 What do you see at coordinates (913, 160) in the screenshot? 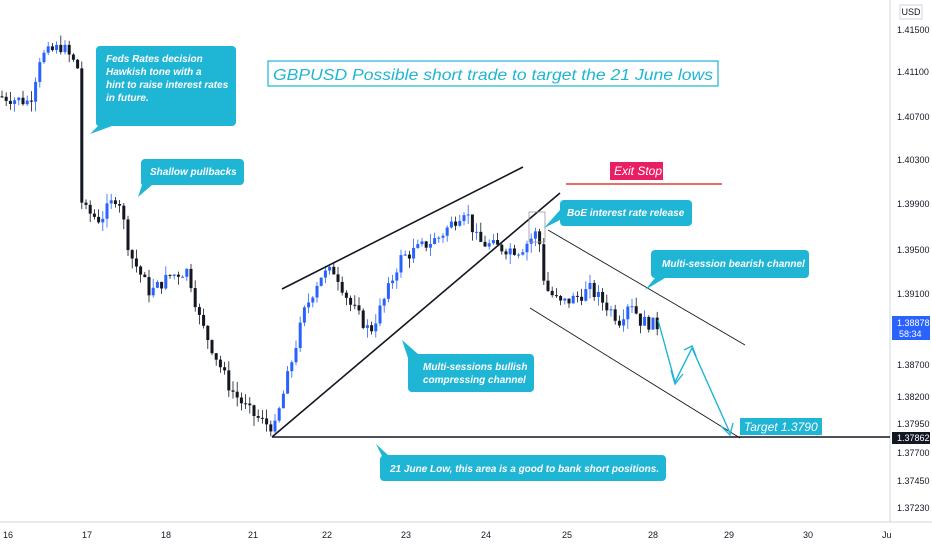
I see `y-tick: 1.40300` at bounding box center [913, 160].